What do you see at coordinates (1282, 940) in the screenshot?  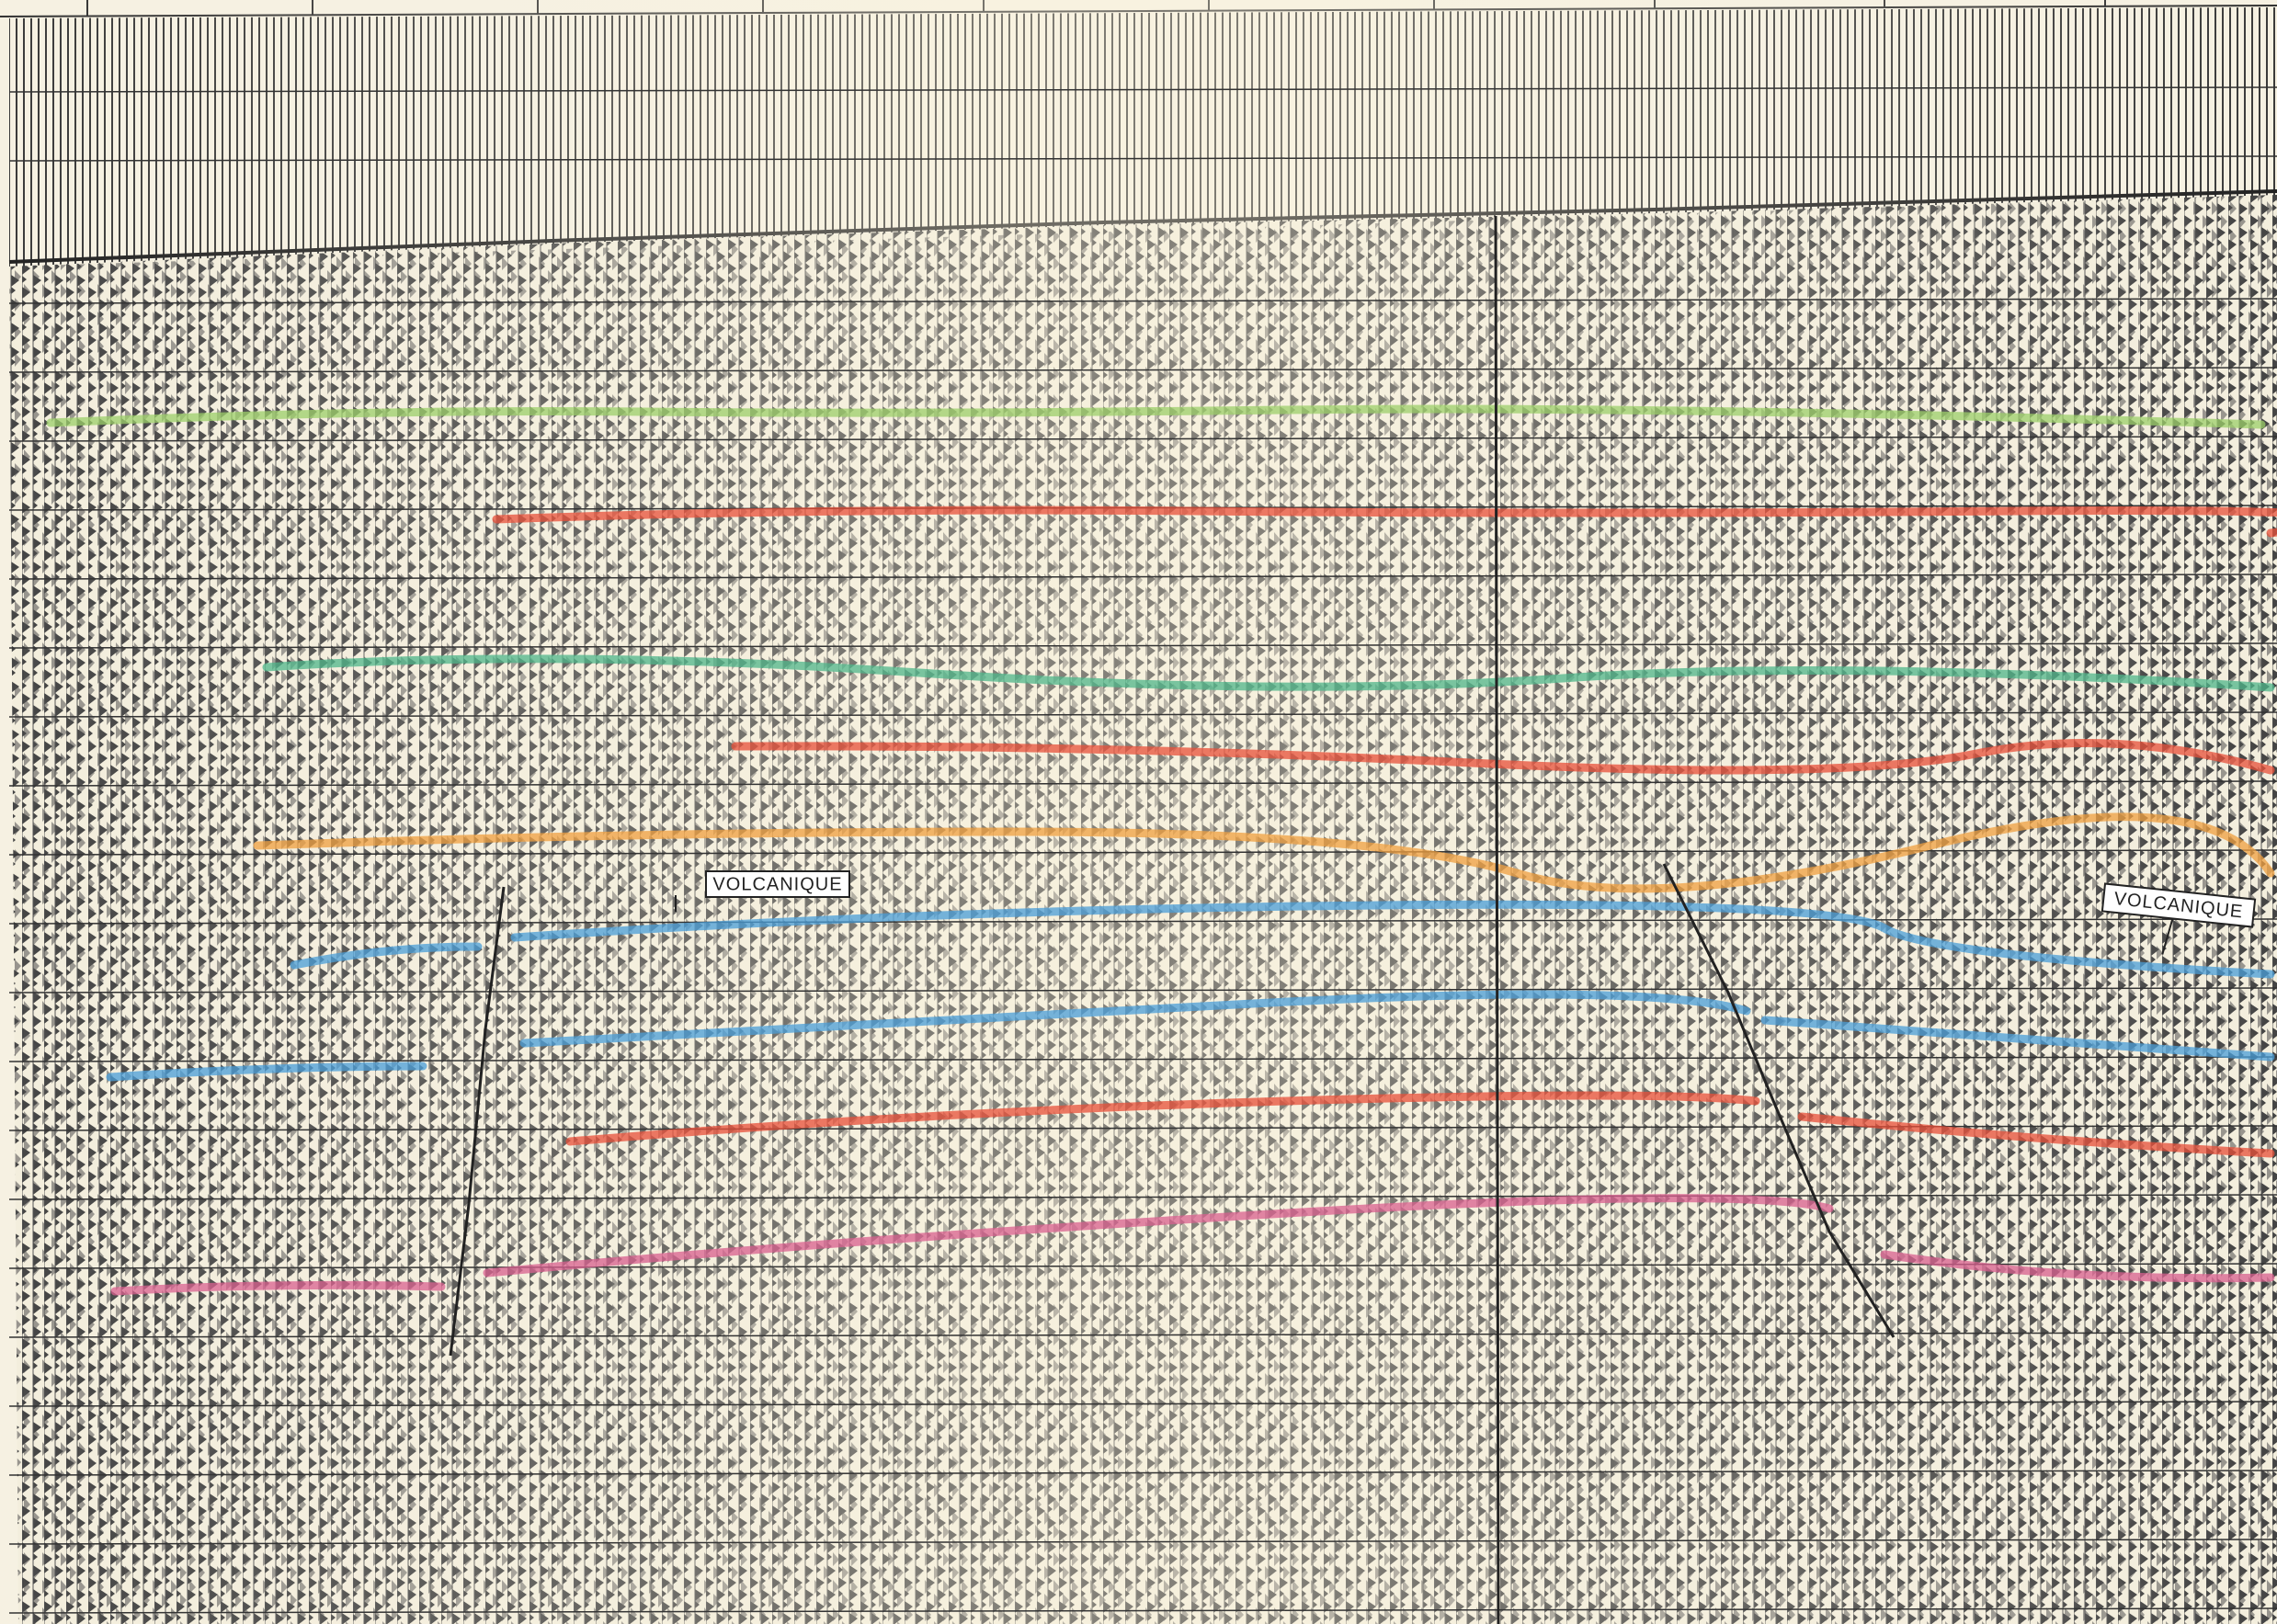 I see `horizon-blue` at bounding box center [1282, 940].